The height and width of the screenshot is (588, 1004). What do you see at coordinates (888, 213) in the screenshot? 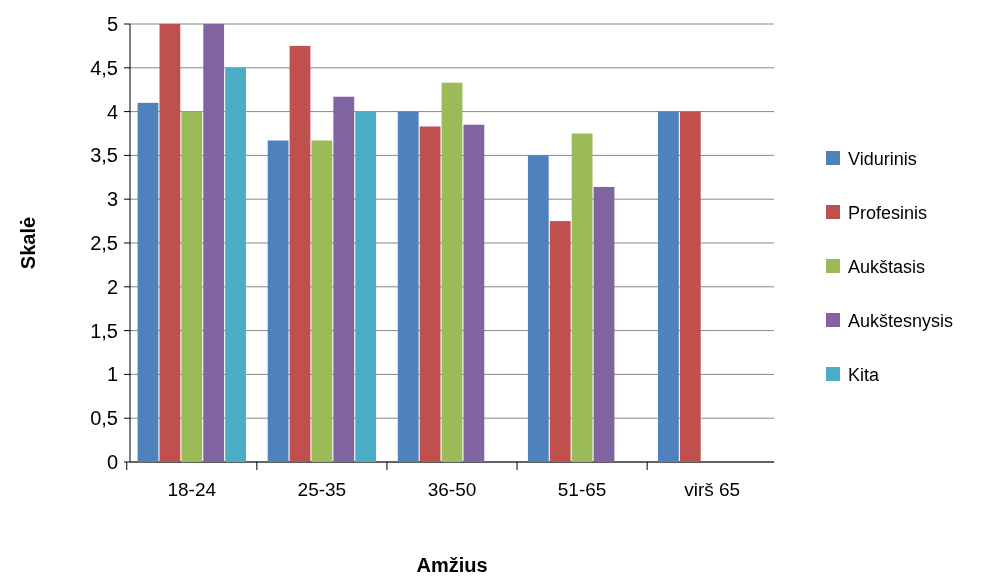
I see `legend-label: Profesinis` at bounding box center [888, 213].